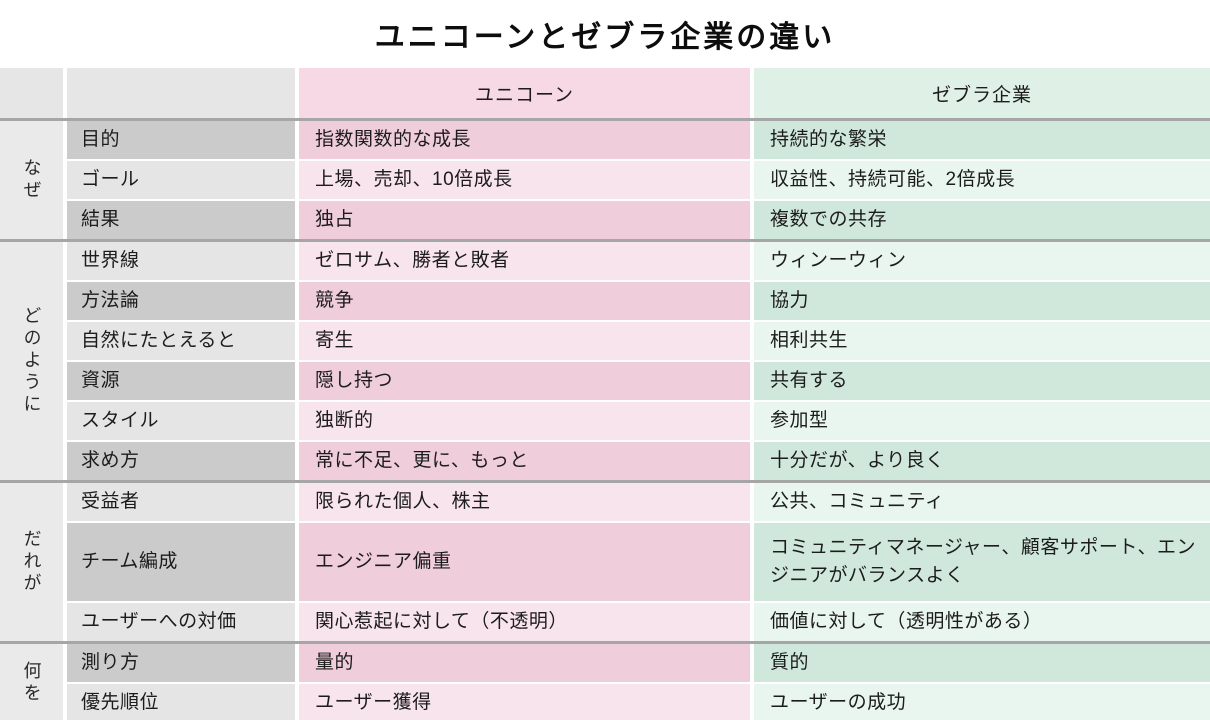  What do you see at coordinates (181, 622) in the screenshot?
I see `row-label: ユーザーへの対価` at bounding box center [181, 622].